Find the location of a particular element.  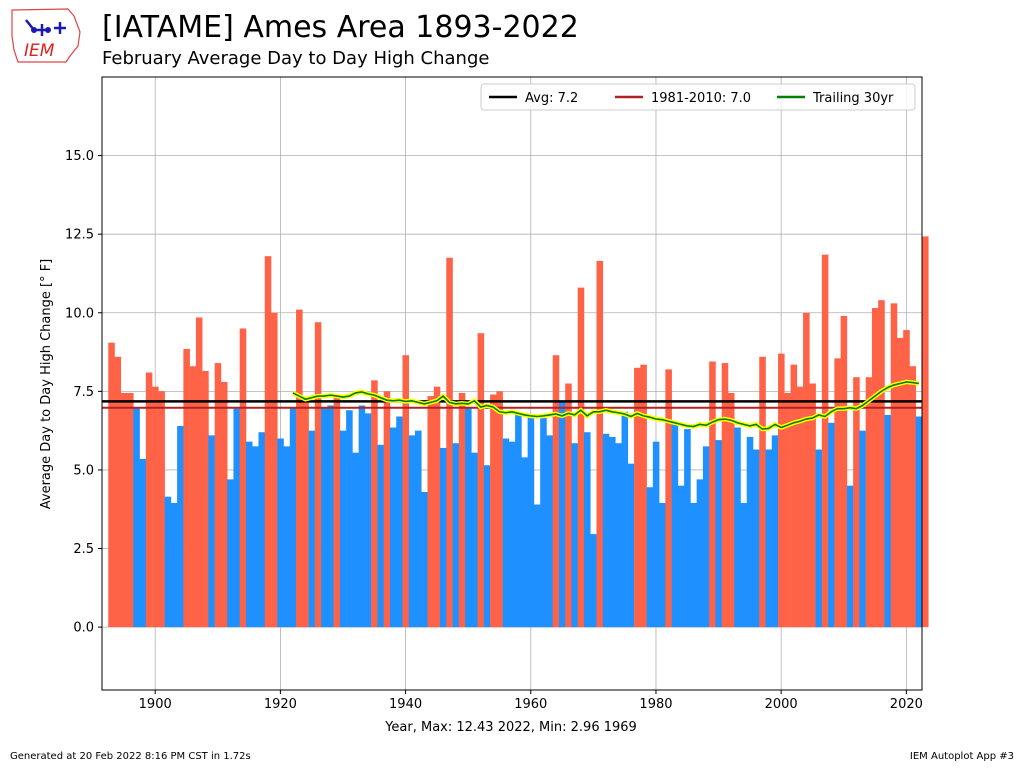

x-tick-label: 1940 is located at coordinates (405, 704).